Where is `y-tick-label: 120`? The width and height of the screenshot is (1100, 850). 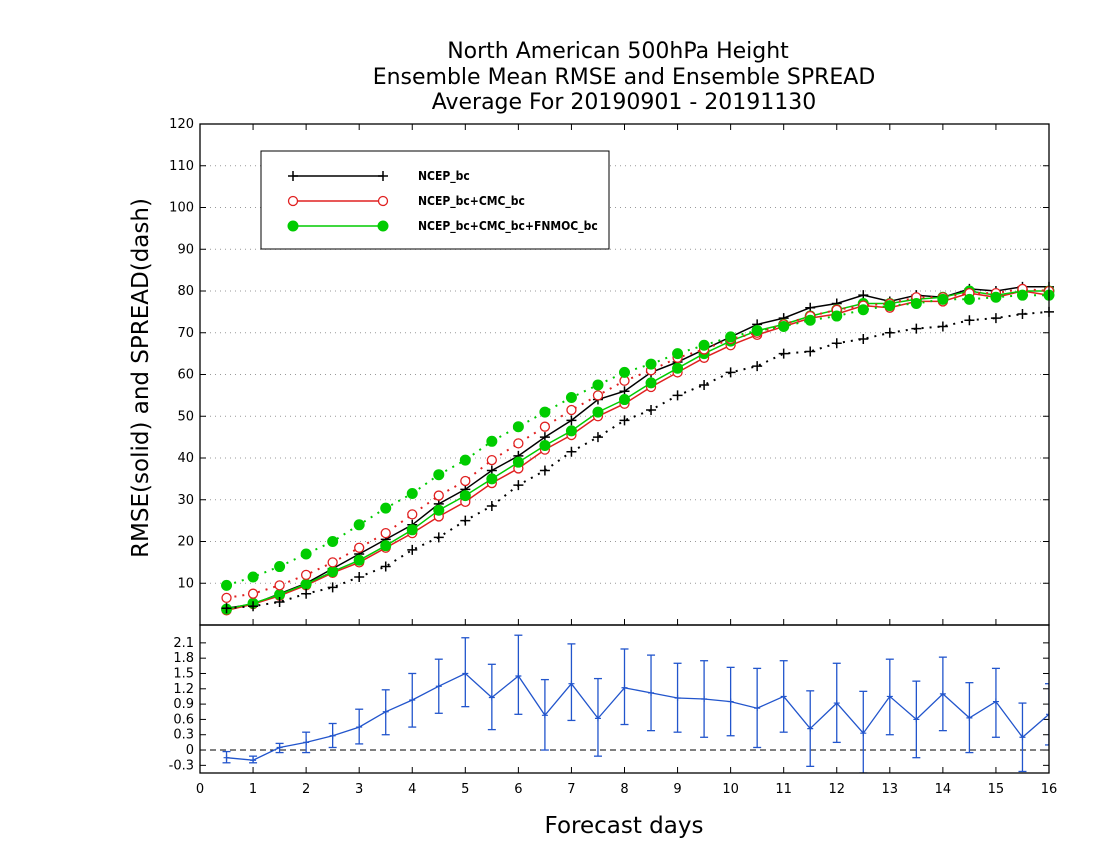 y-tick-label: 120 is located at coordinates (181, 124).